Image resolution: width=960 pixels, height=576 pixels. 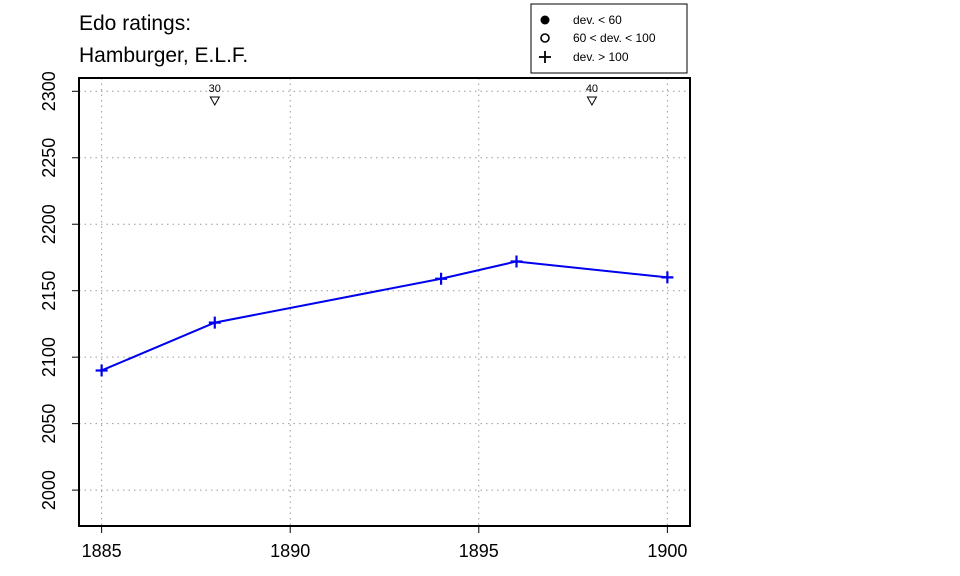 What do you see at coordinates (135, 23) in the screenshot?
I see `chart-title-line-1: Edo ratings:` at bounding box center [135, 23].